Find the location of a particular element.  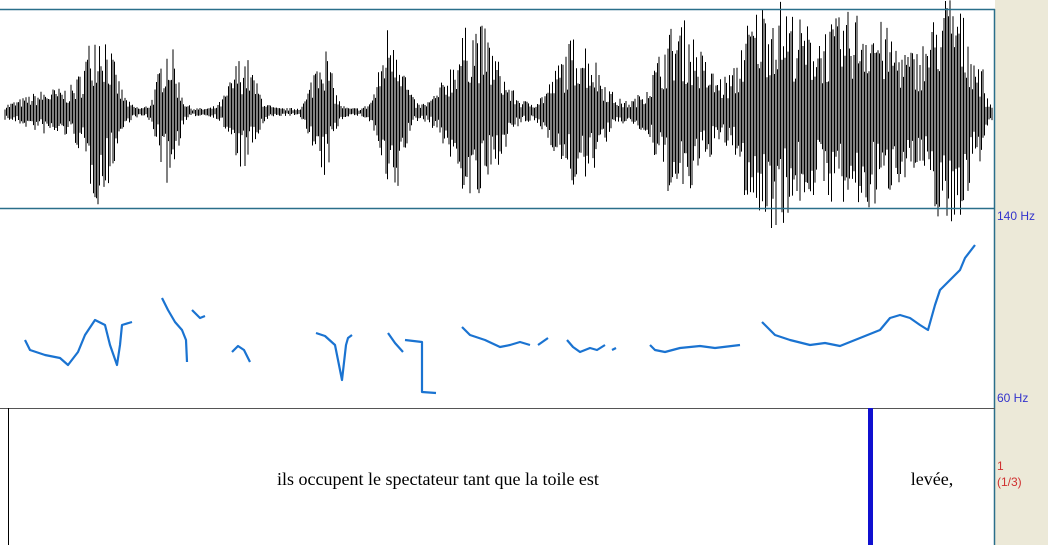

interval-text: levée, is located at coordinates (932, 479).